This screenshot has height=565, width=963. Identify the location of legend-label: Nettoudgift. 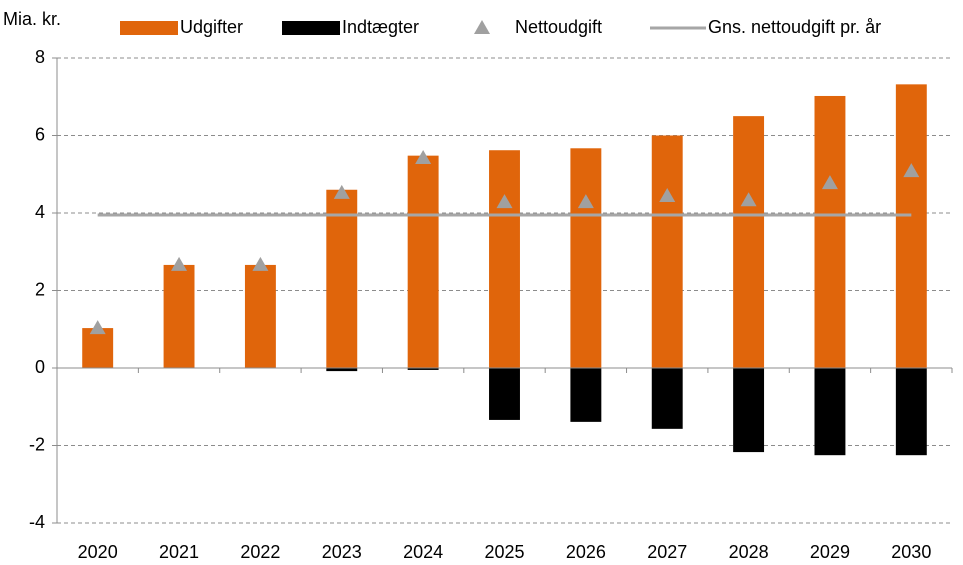
(558, 27).